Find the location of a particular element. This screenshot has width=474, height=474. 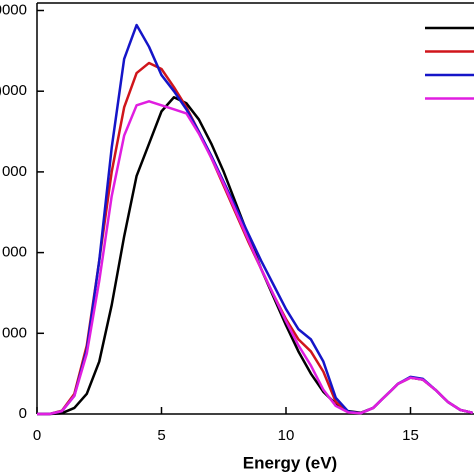

x-axis-label: Energy (eV) is located at coordinates (290, 462).